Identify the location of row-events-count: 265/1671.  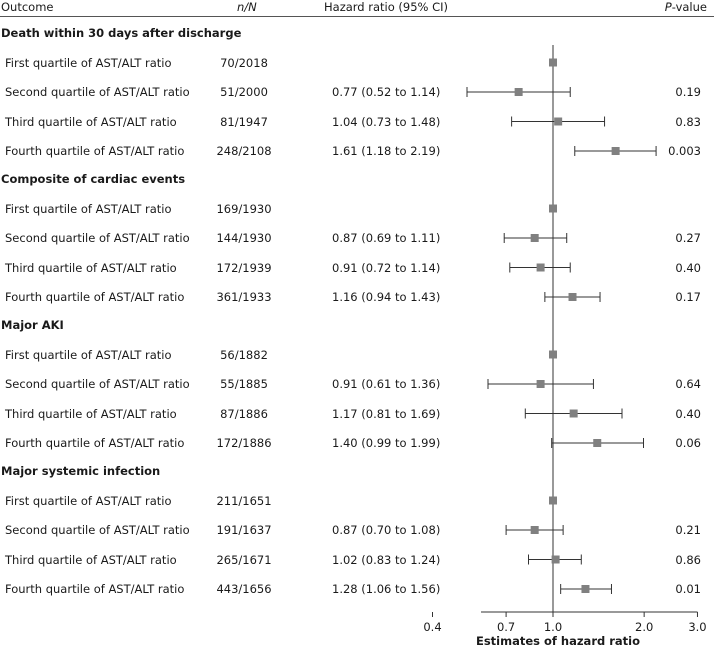
(244, 559).